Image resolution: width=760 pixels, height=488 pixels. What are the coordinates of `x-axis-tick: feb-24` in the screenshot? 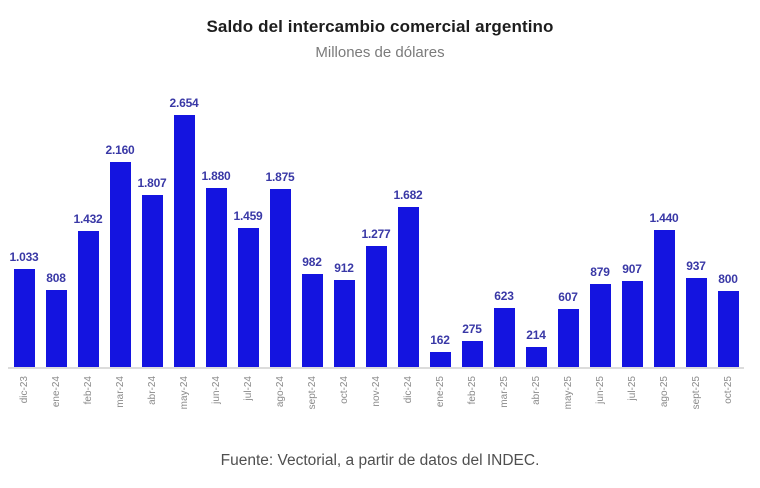 It's located at (88, 402).